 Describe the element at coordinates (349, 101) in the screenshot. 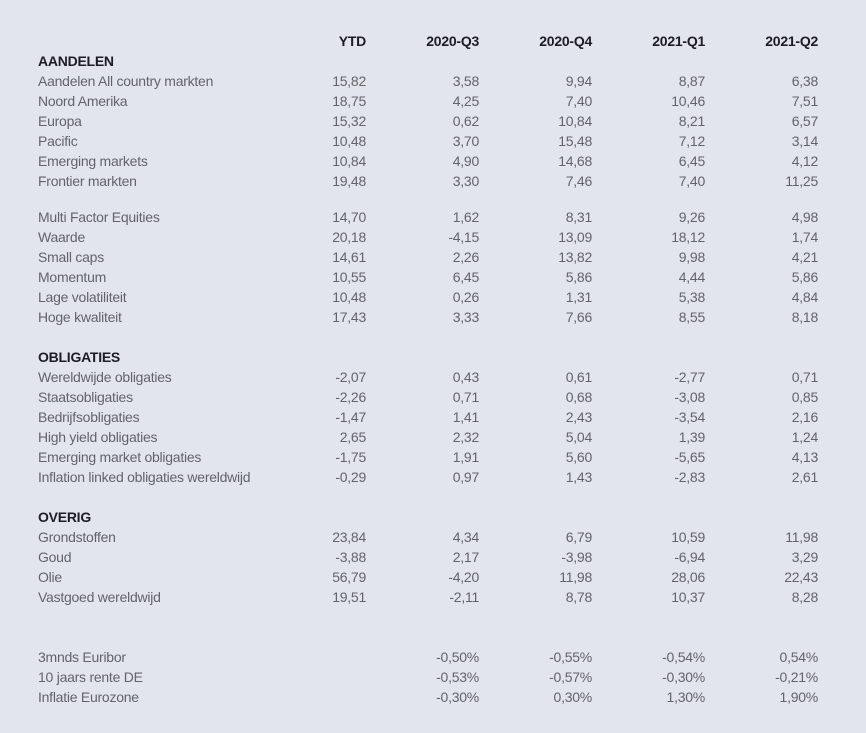

I see `cell-value: 18,75` at that location.